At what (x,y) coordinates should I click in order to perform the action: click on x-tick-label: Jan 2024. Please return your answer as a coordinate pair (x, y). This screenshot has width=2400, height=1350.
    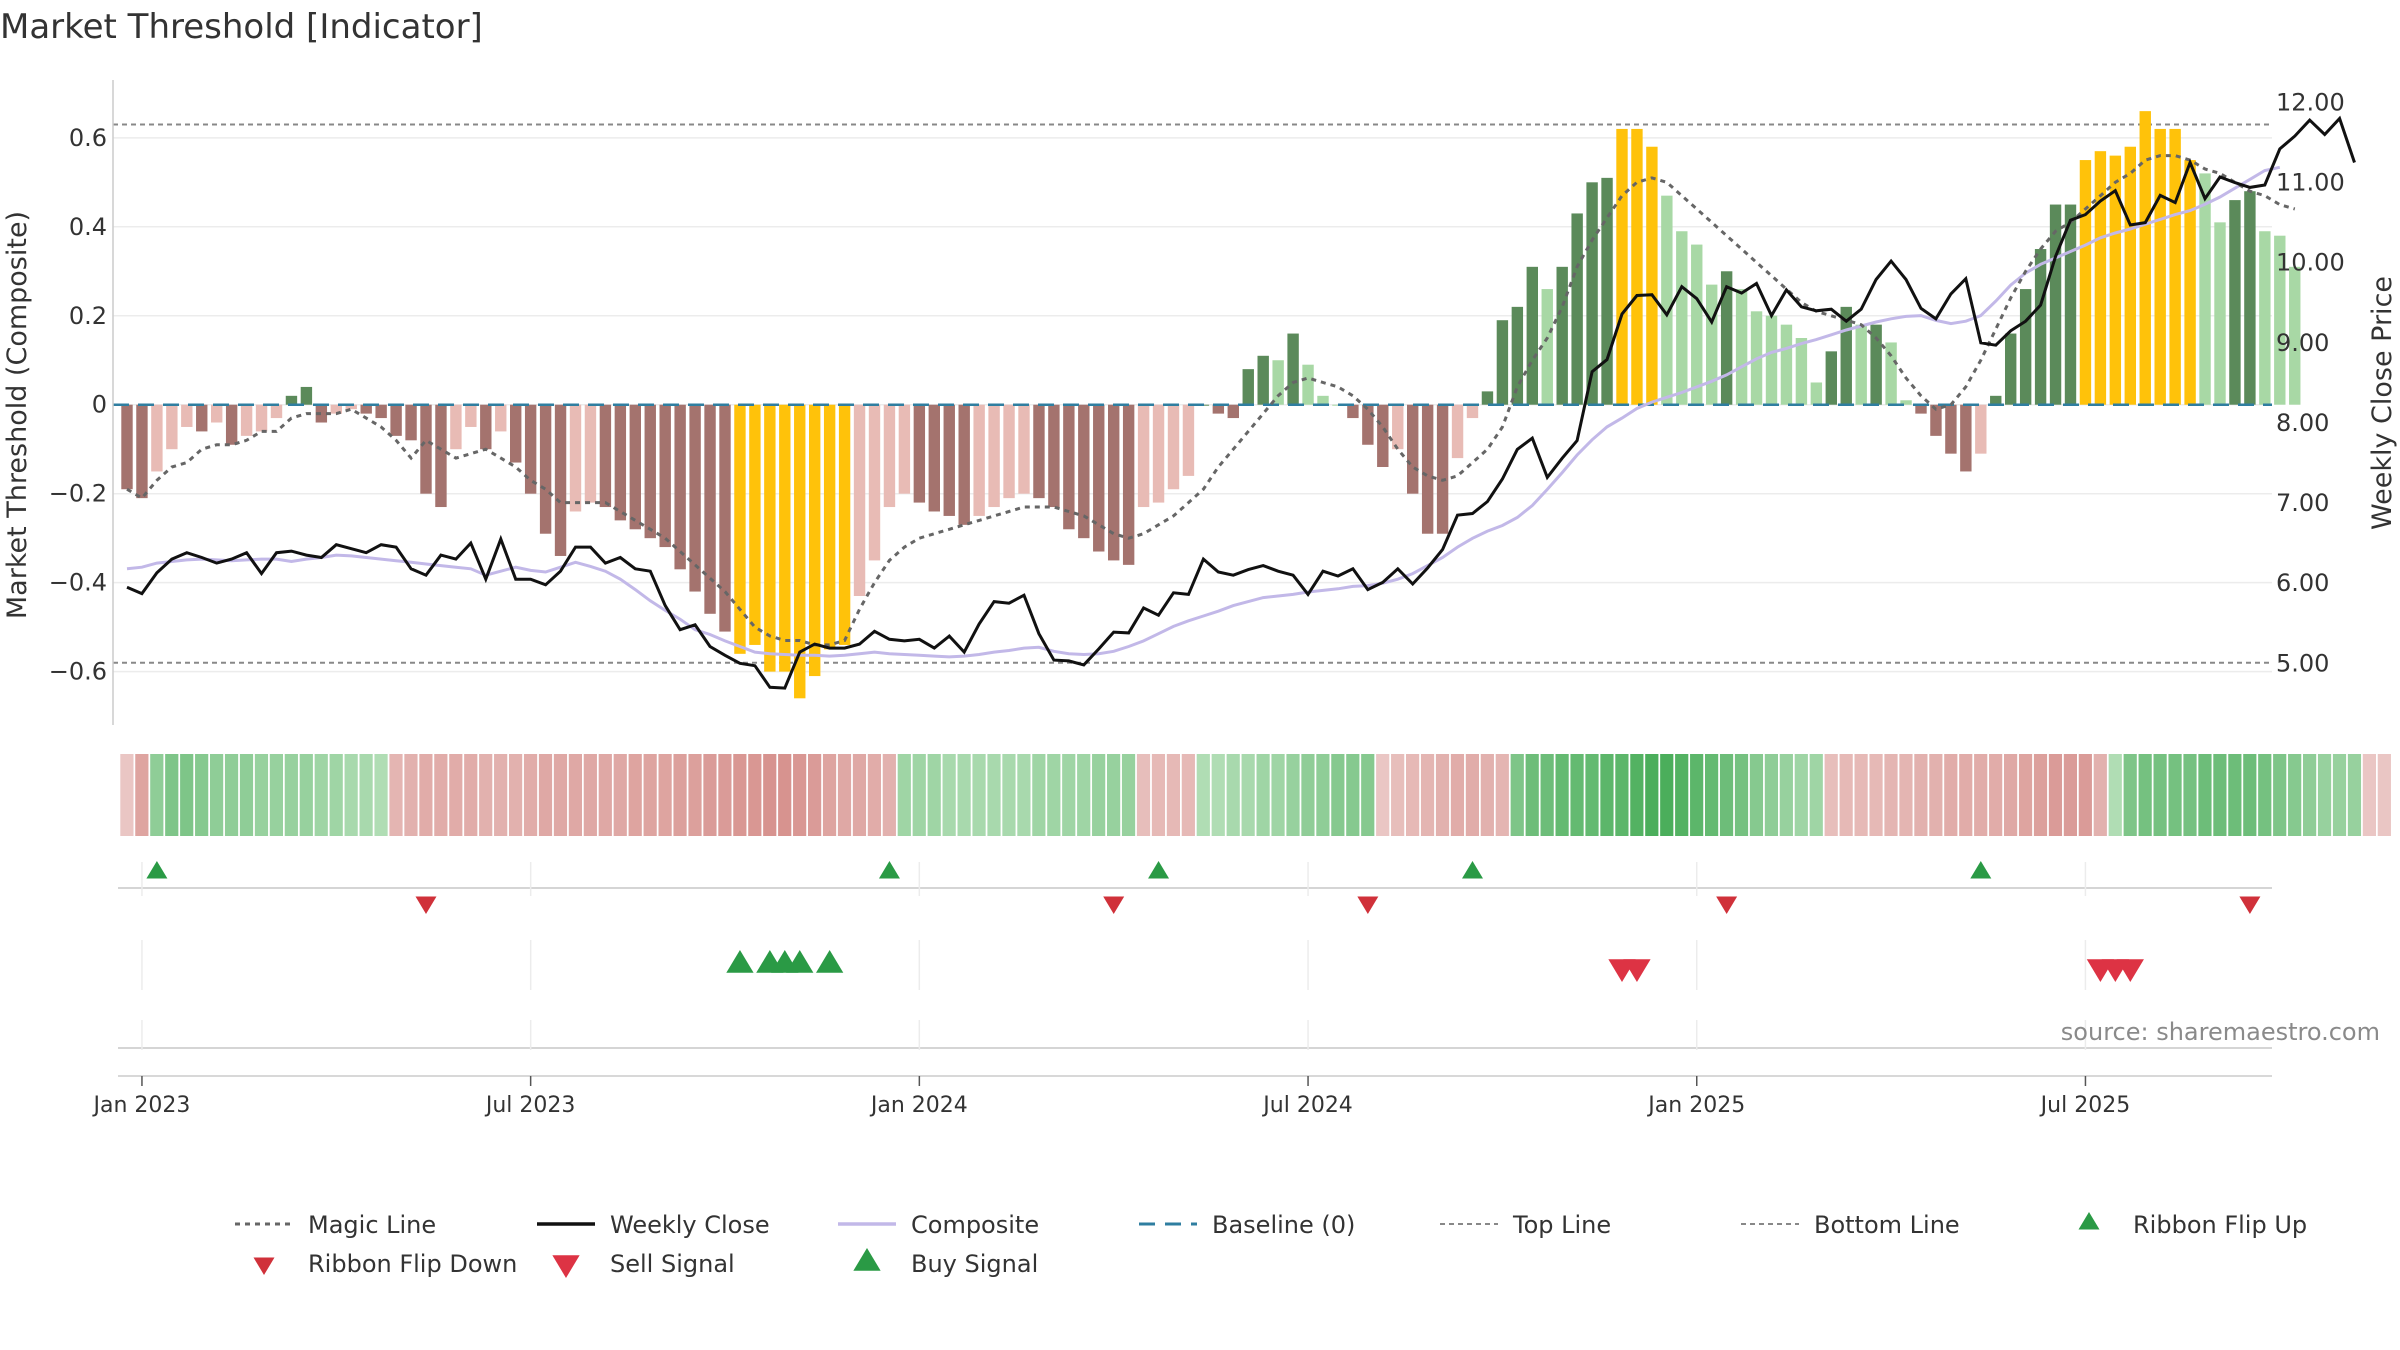
    Looking at the image, I should click on (918, 1105).